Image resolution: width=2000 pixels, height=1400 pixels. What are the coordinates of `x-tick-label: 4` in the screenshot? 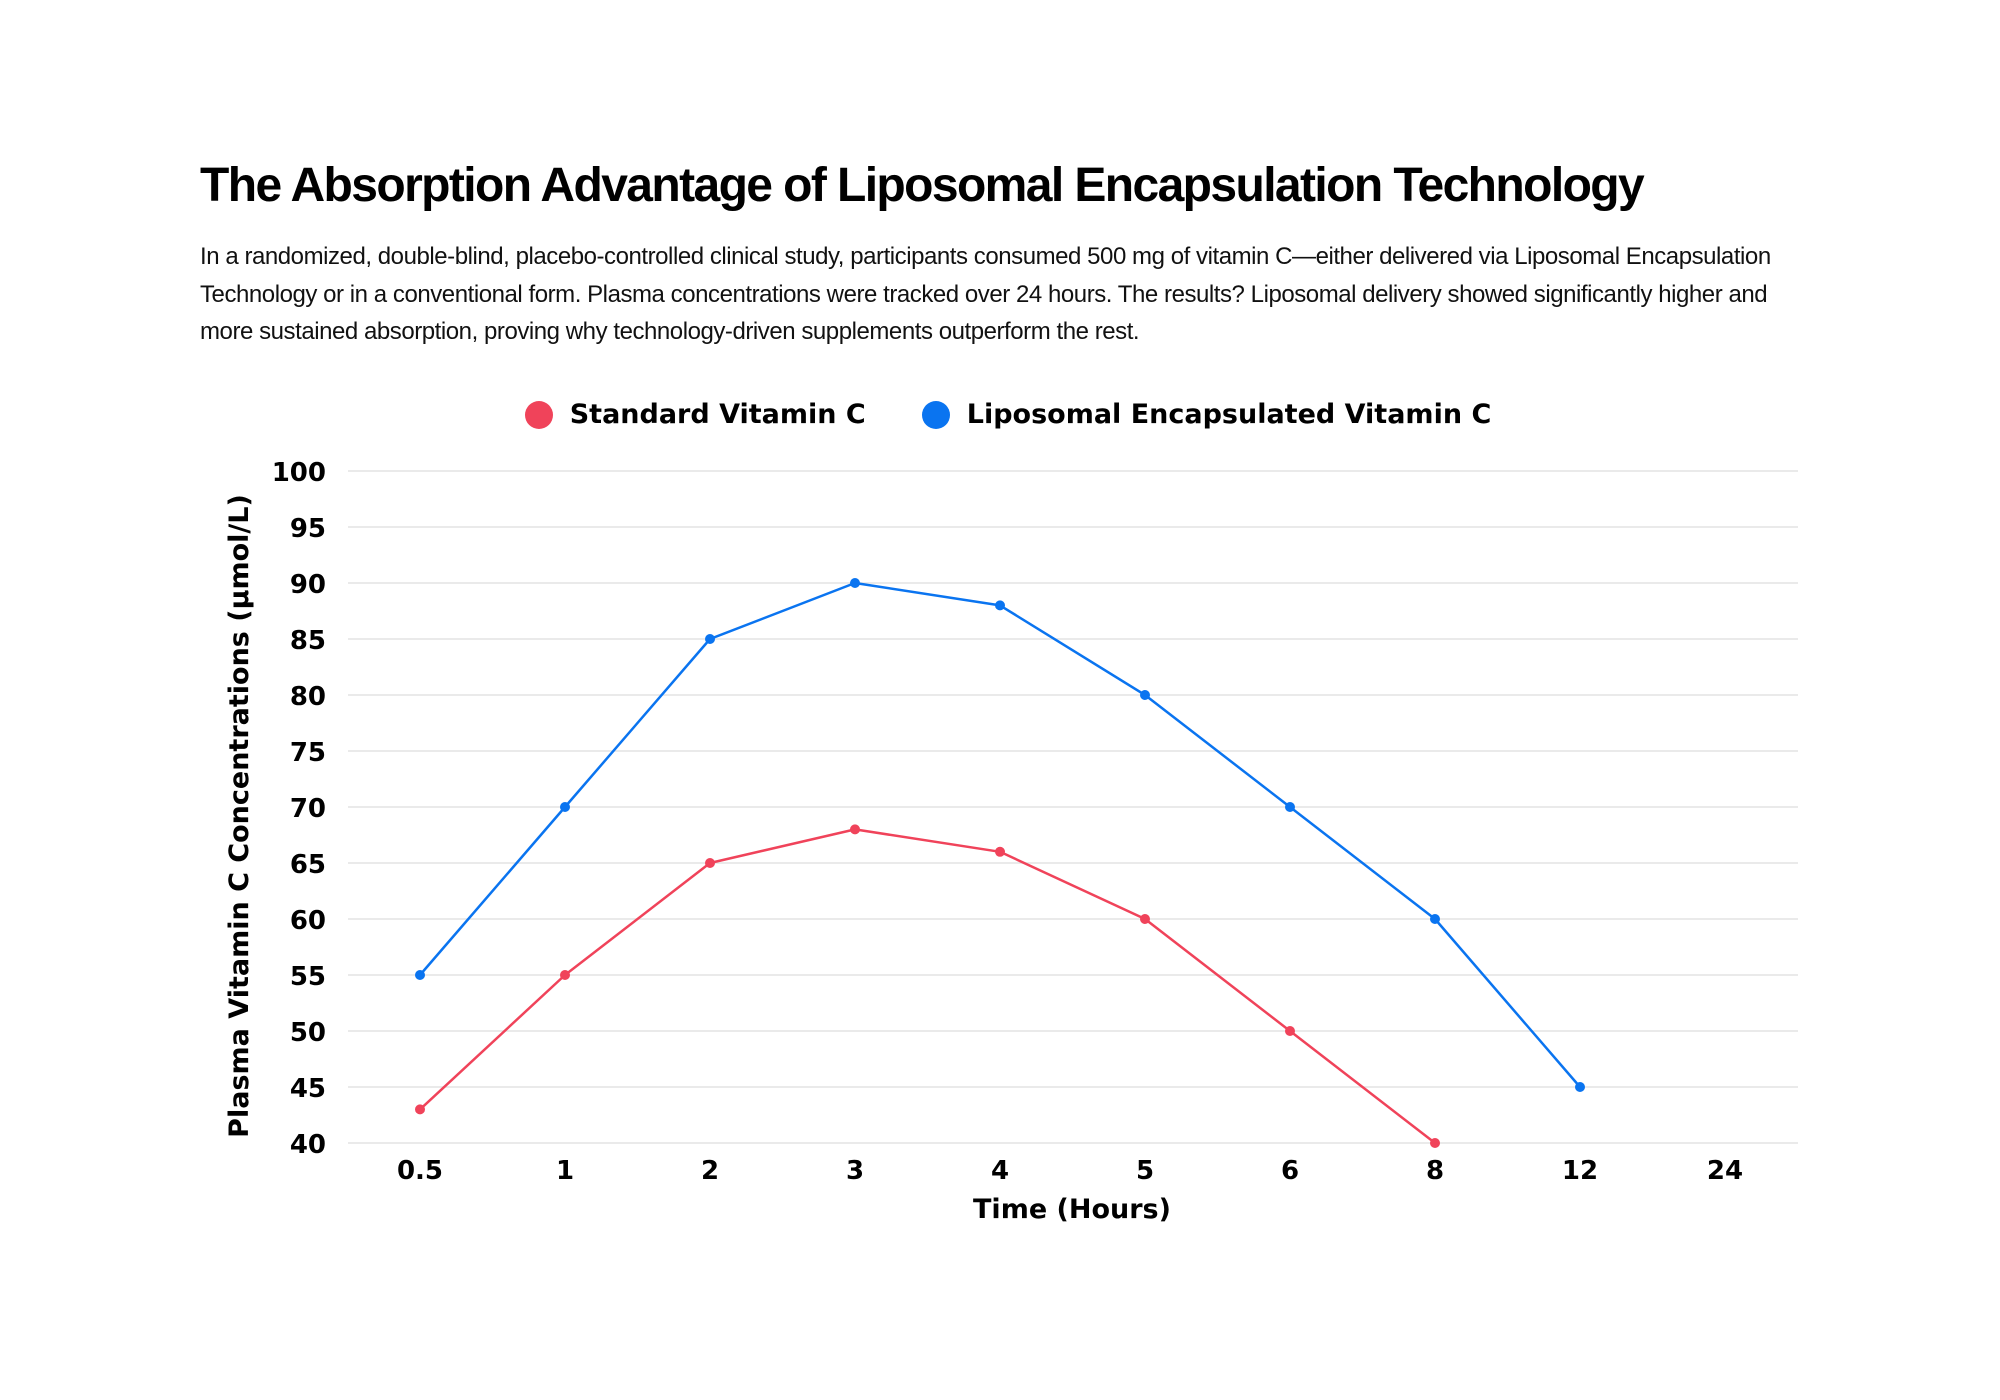 It's located at (1000, 1171).